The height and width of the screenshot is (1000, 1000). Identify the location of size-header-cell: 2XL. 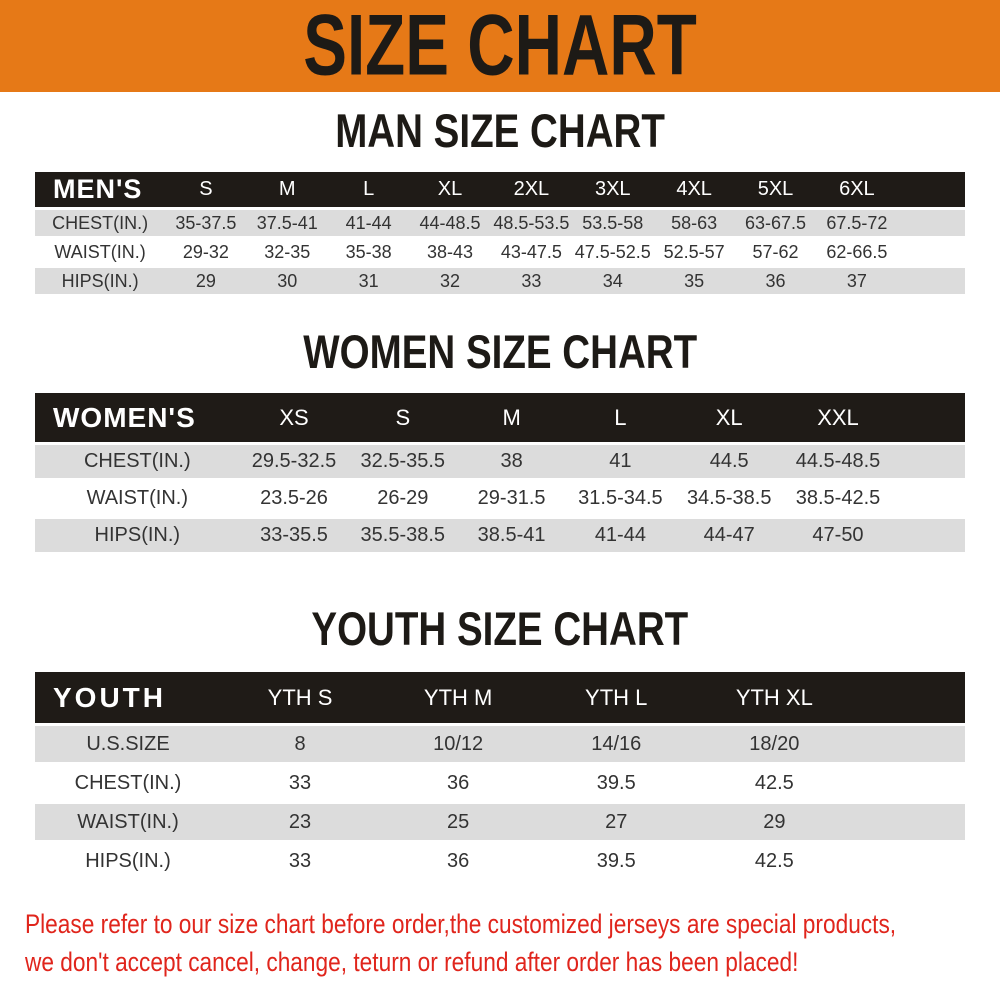
(531, 191).